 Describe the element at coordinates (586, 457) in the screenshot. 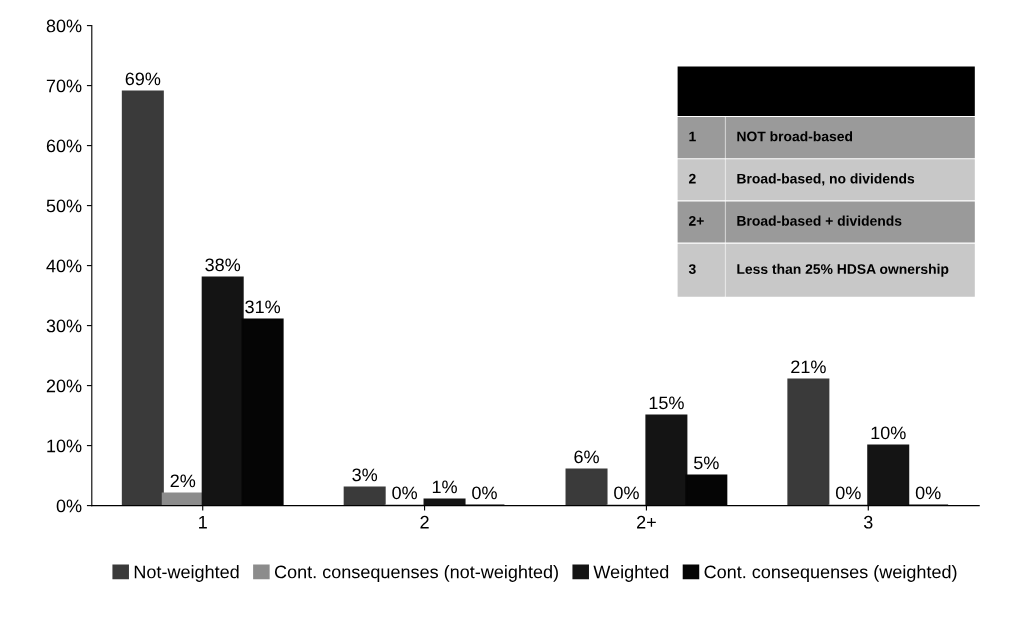

I see `data-label: 6%` at that location.